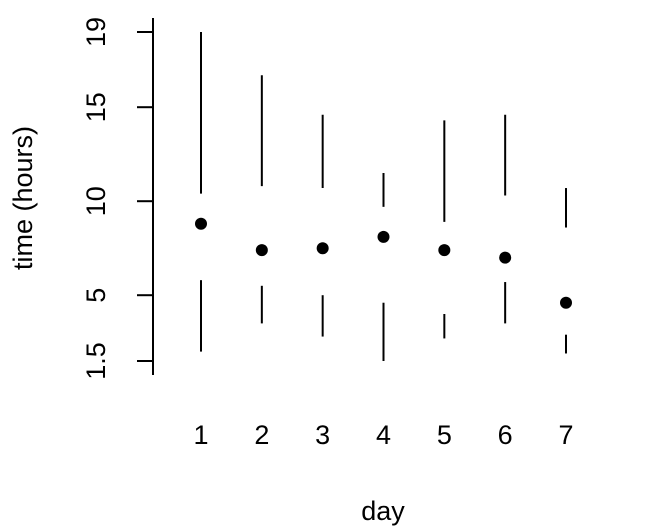 This screenshot has width=652, height=528. Describe the element at coordinates (96, 32) in the screenshot. I see `y-tick-label: 19` at that location.